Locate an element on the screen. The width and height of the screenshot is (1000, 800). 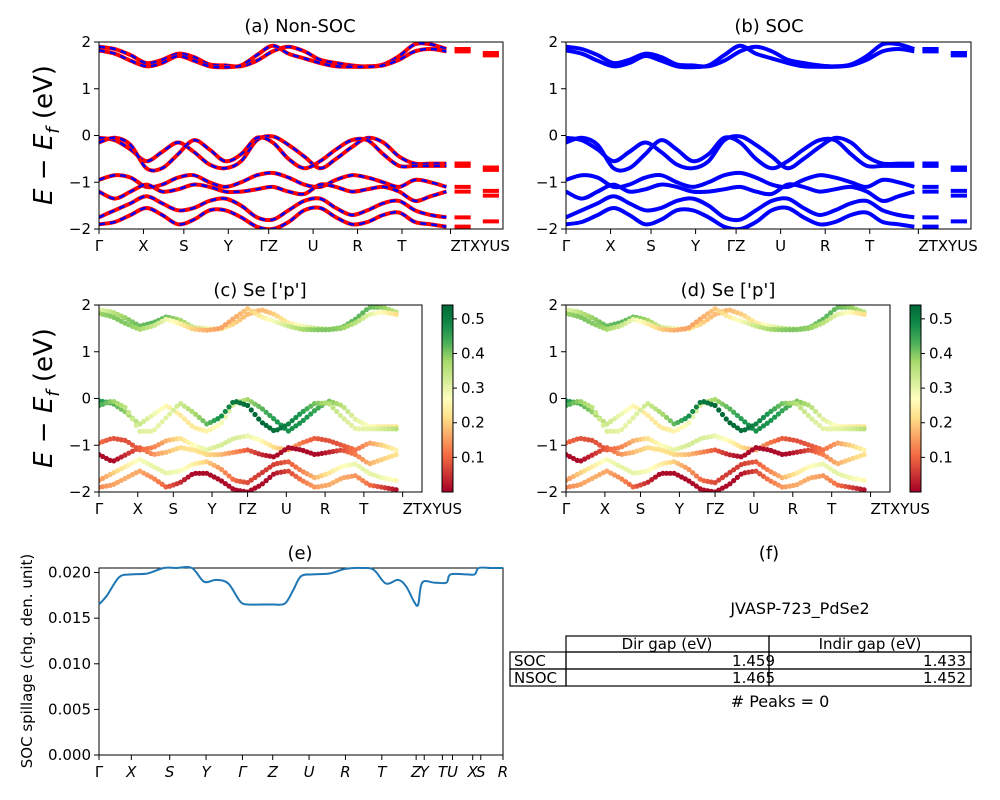
panel-c-title: (c) Se ['p'] is located at coordinates (259, 290).